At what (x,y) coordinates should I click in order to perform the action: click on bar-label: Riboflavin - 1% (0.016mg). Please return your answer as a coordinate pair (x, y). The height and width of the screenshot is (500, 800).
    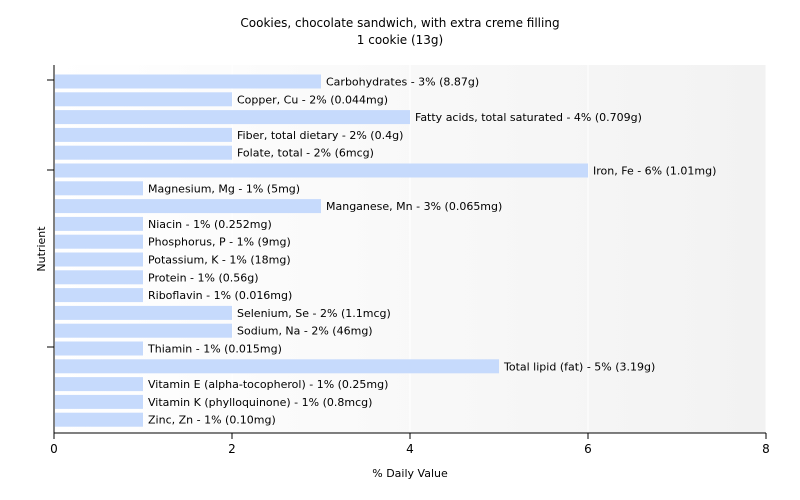
    Looking at the image, I should click on (220, 295).